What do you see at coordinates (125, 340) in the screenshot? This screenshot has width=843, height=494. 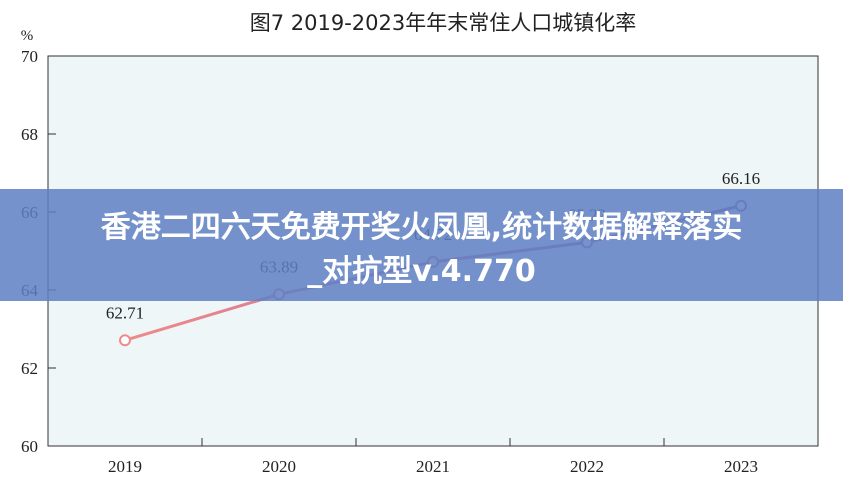 I see `data-point` at bounding box center [125, 340].